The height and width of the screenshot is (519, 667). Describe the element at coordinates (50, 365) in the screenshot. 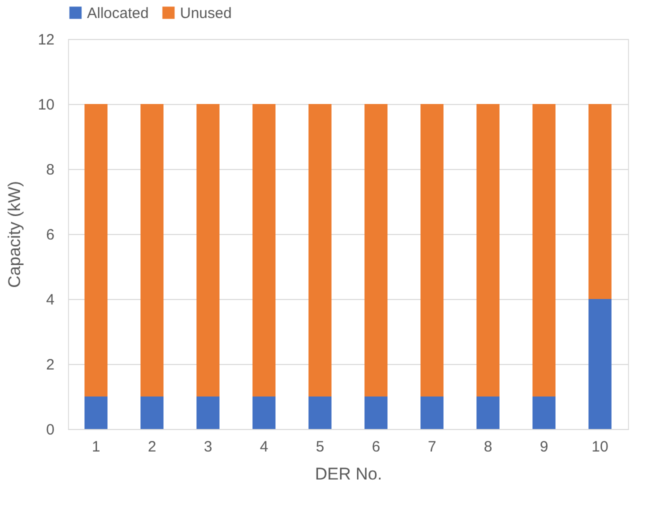

I see `y-tick-label: 2` at that location.